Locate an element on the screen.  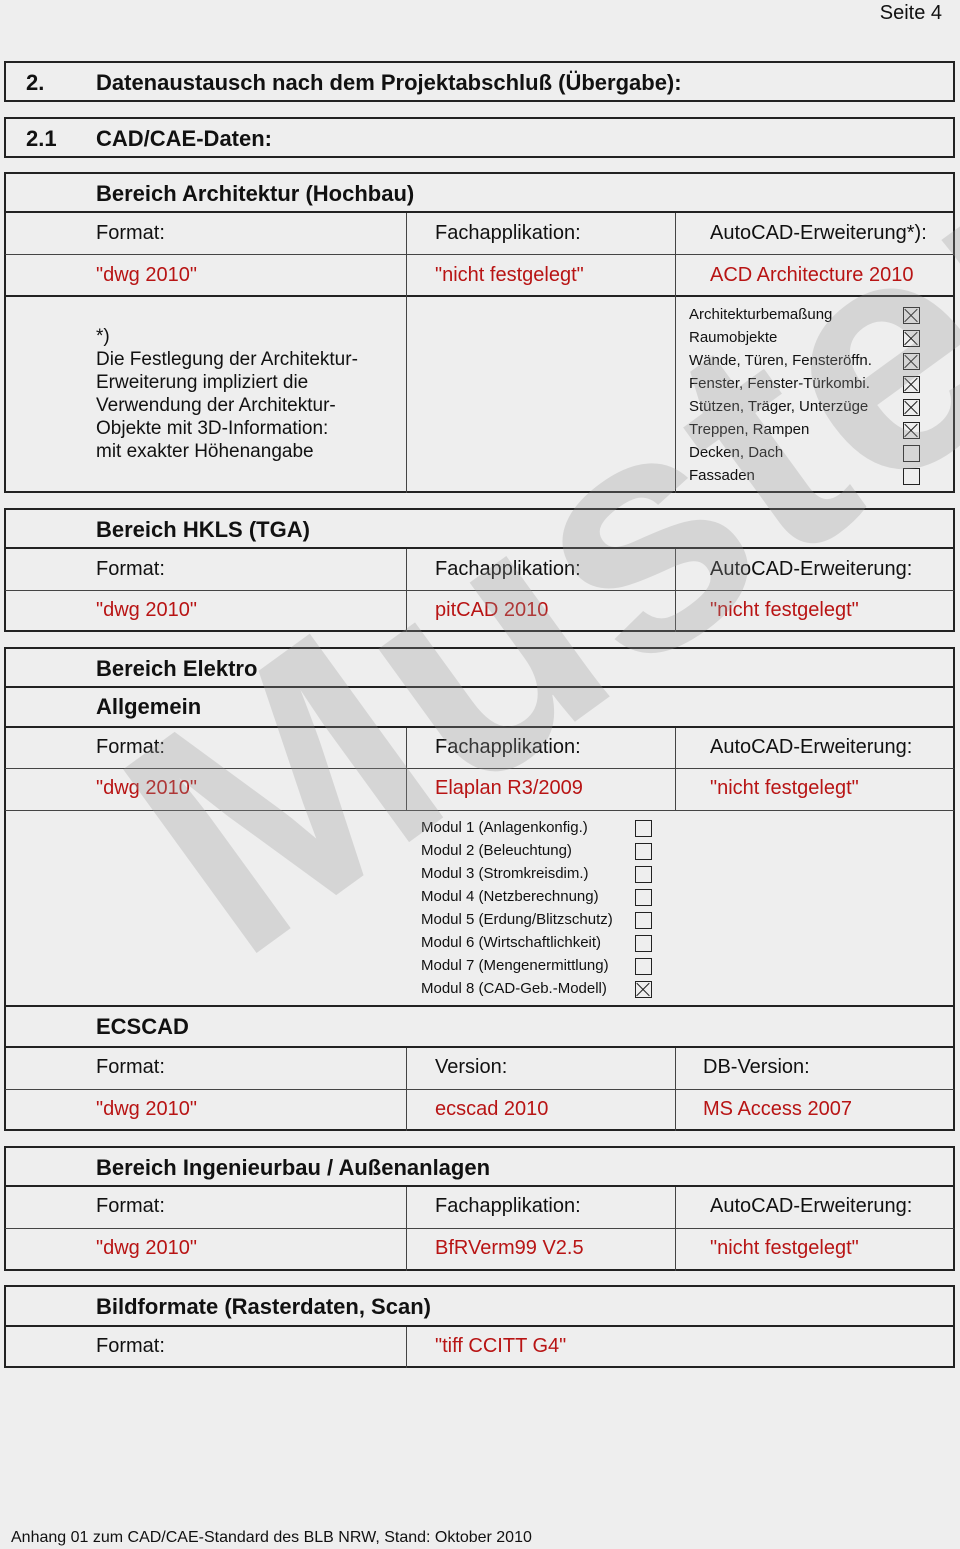
option-label: Modul 1 (Anlagenkonfig.) is located at coordinates (504, 827).